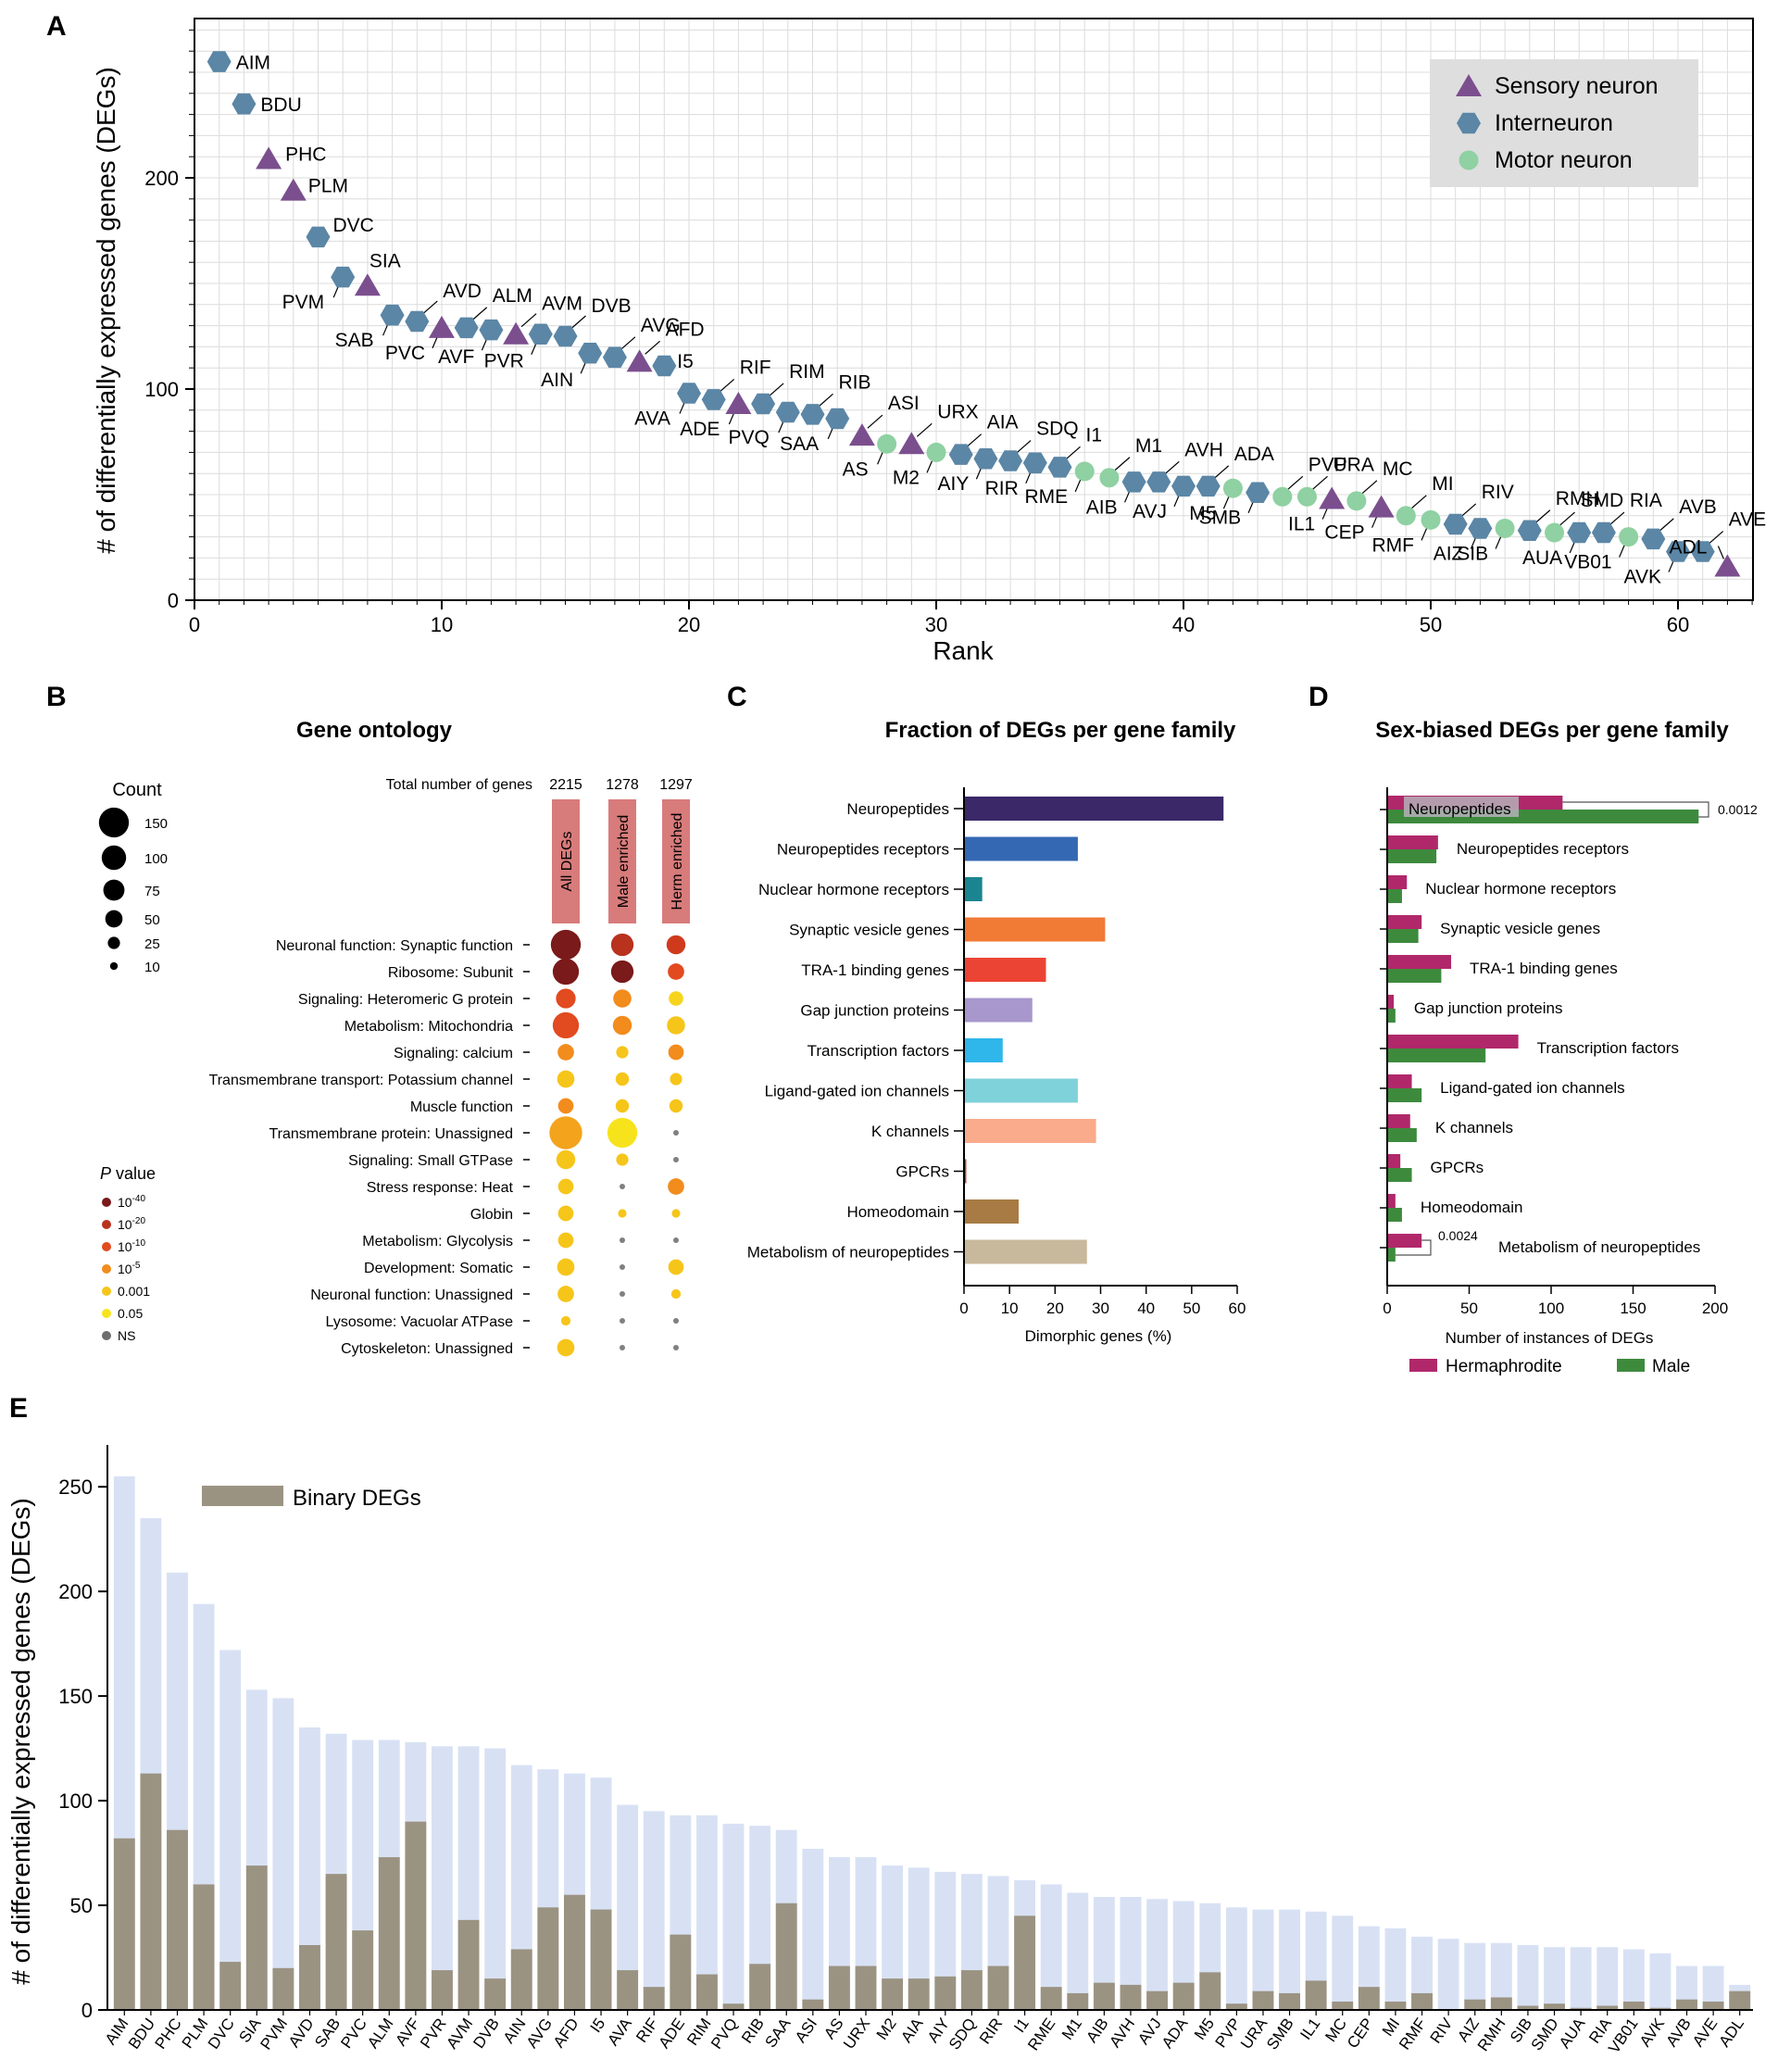 This screenshot has height=2072, width=1778. Describe the element at coordinates (685, 361) in the screenshot. I see `point-label: I5` at that location.